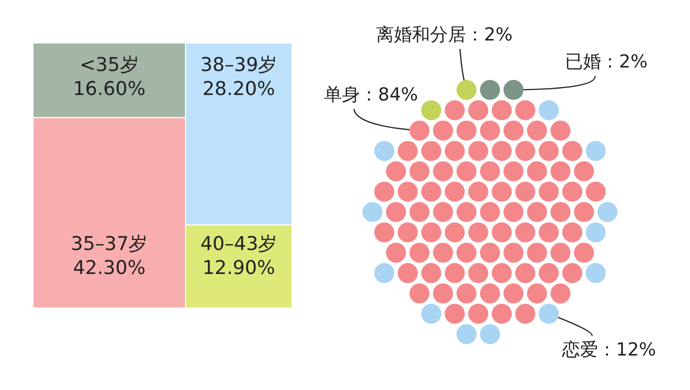 The width and height of the screenshot is (690, 390). Describe the element at coordinates (109, 244) in the screenshot. I see `category-label: 35–37岁` at that location.